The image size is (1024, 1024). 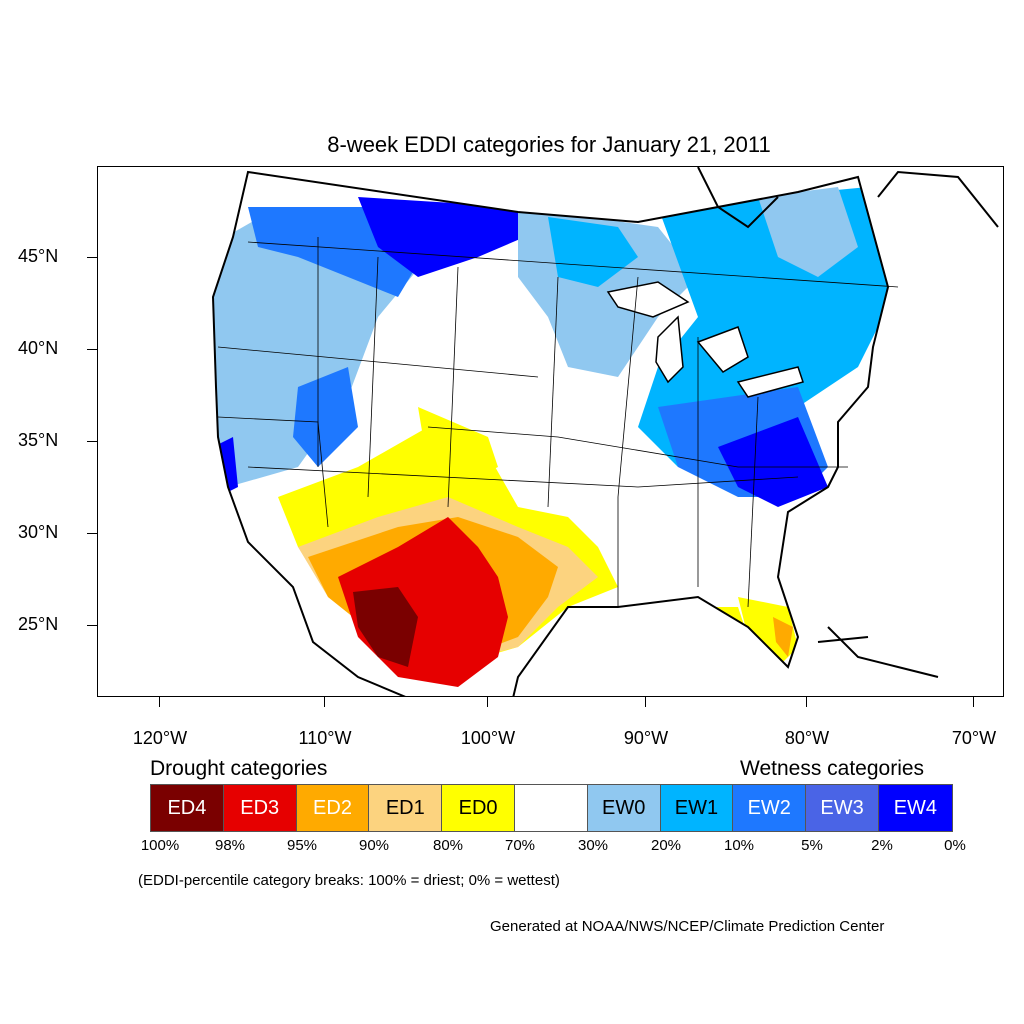 I want to click on wetness-heading: Wetness categories, so click(x=832, y=768).